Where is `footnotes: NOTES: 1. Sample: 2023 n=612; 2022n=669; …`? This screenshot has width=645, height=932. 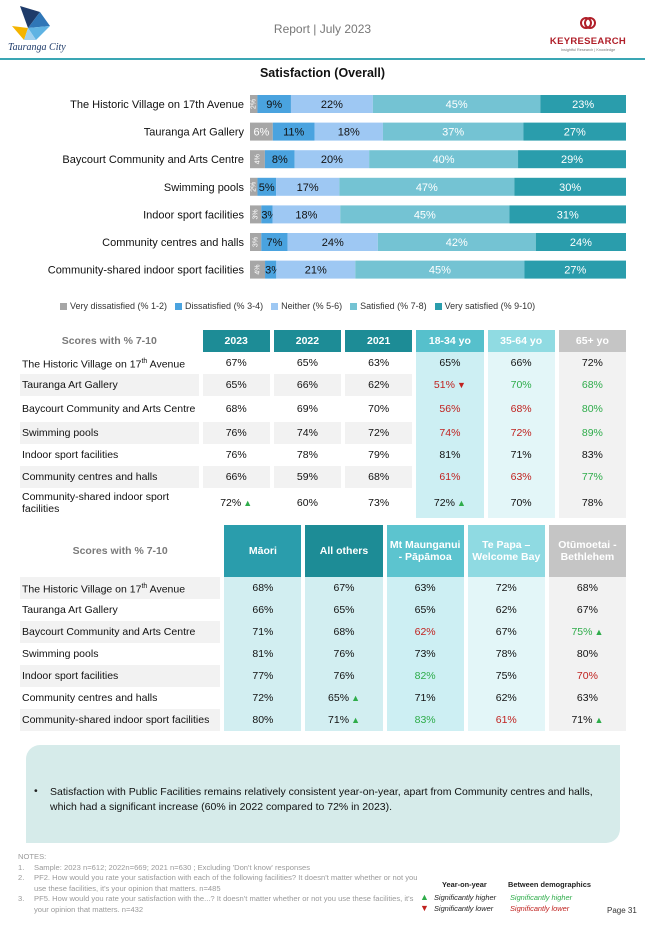 footnotes: NOTES: 1. Sample: 2023 n=612; 2022n=669; … is located at coordinates (218, 883).